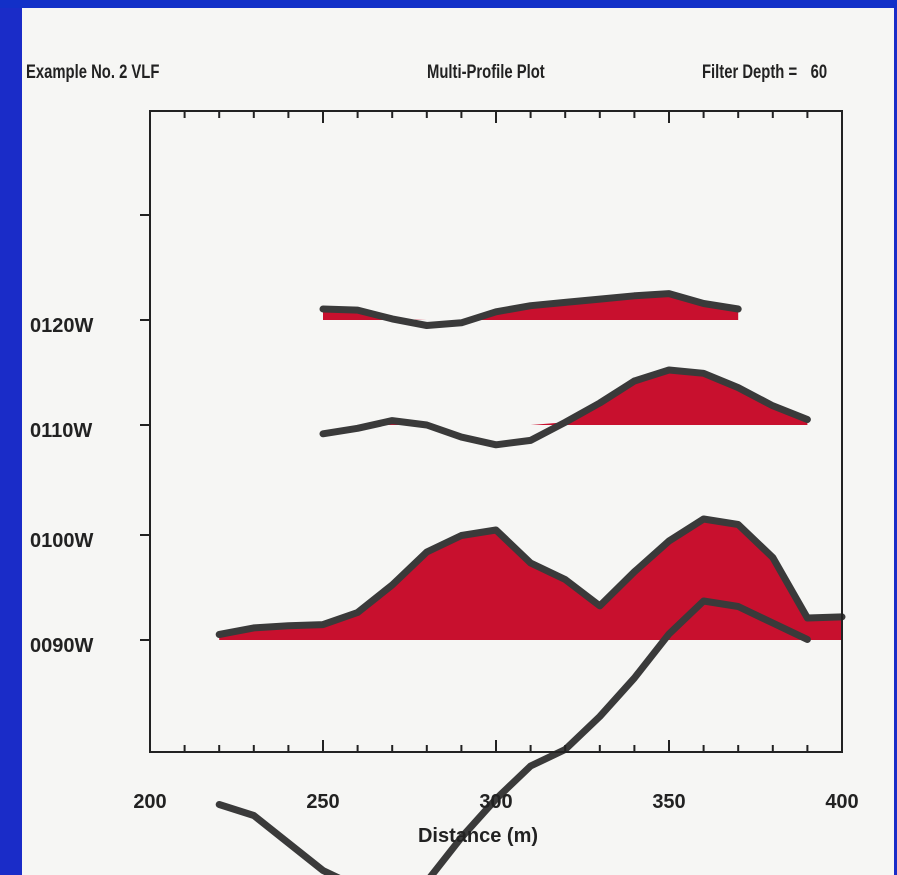  I want to click on profile-label: 0120W, so click(61, 326).